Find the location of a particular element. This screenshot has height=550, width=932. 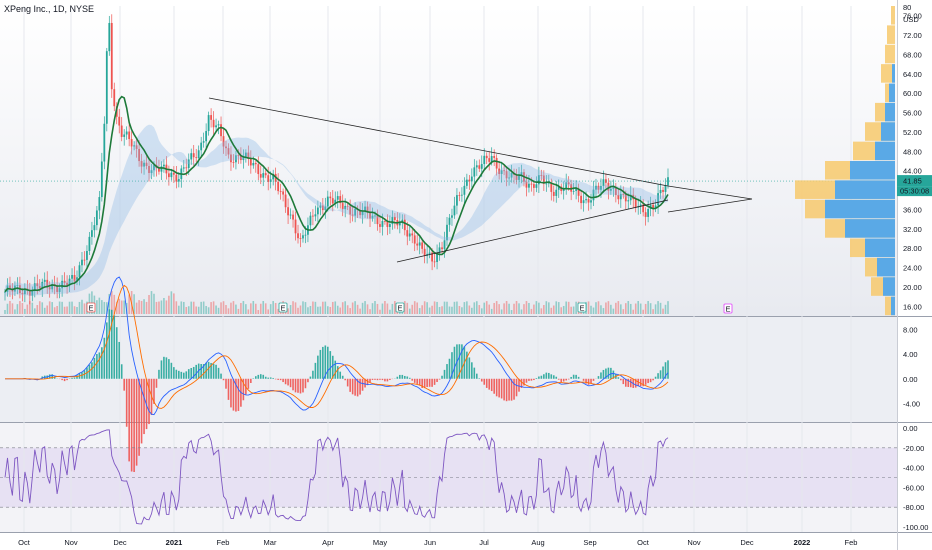

time-label: Dec is located at coordinates (120, 542).